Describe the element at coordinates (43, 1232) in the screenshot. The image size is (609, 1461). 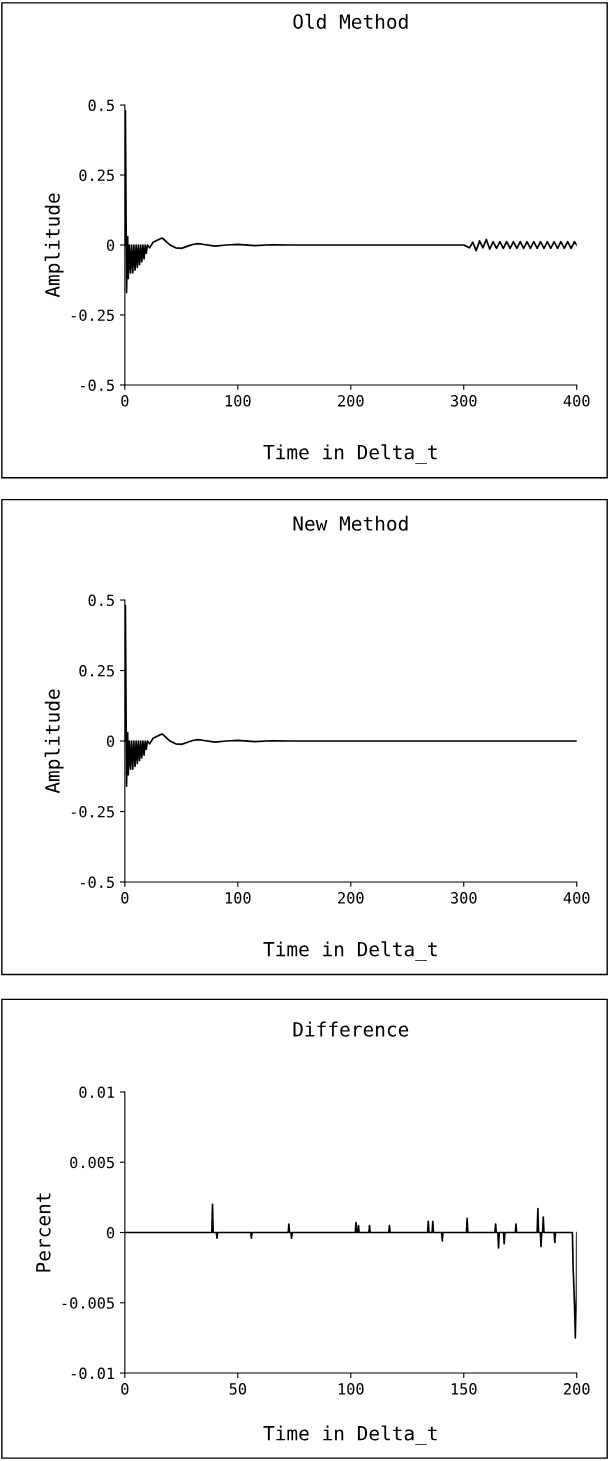
I see `y-axis-title: Percent` at that location.